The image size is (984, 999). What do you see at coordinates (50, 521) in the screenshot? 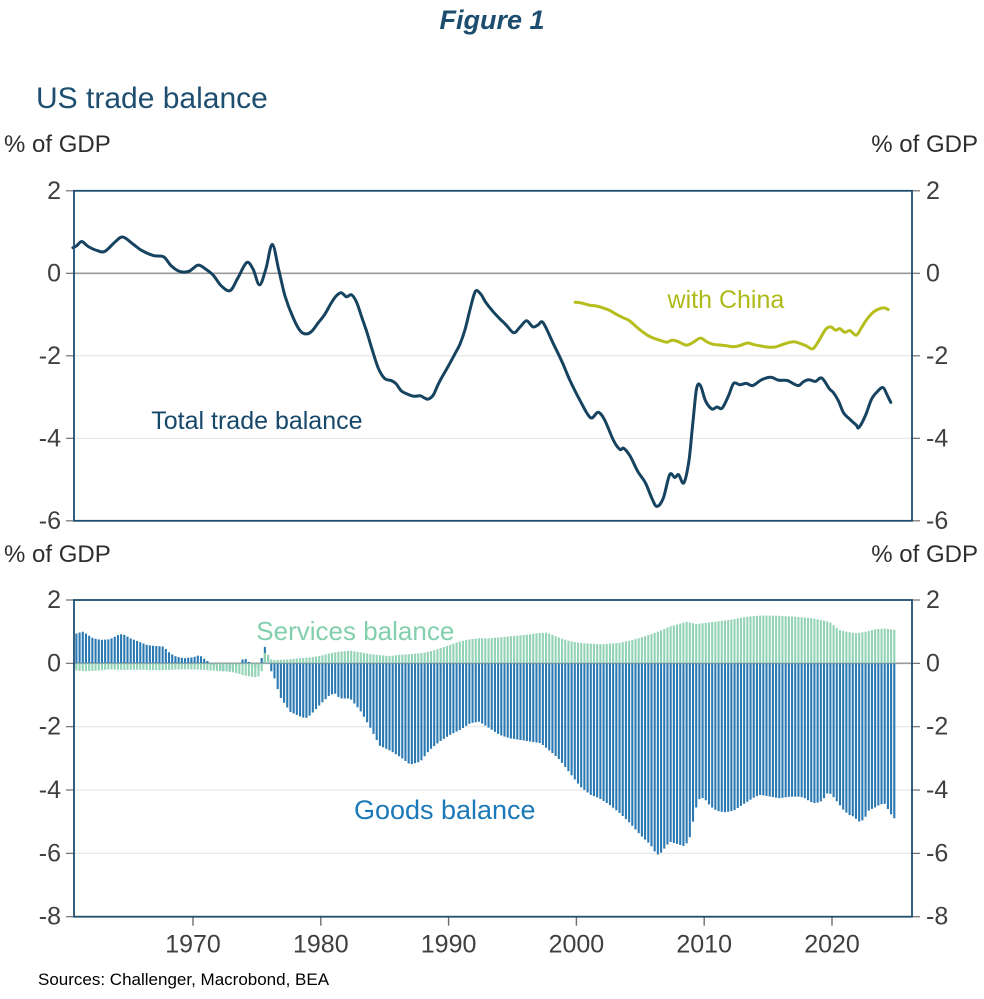
I see `y-axis-label-left: -6` at bounding box center [50, 521].